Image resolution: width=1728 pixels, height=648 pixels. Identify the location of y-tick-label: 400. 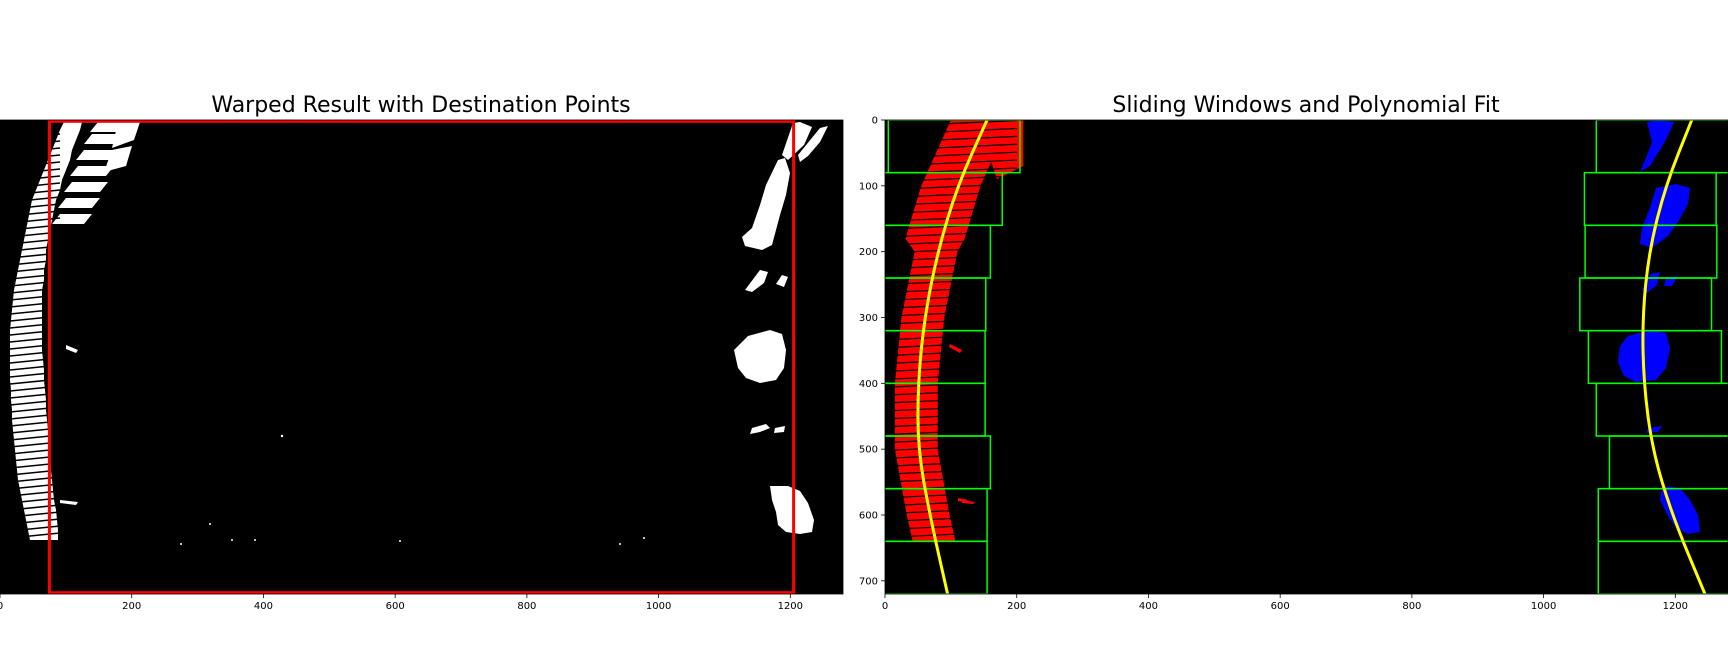
(868, 384).